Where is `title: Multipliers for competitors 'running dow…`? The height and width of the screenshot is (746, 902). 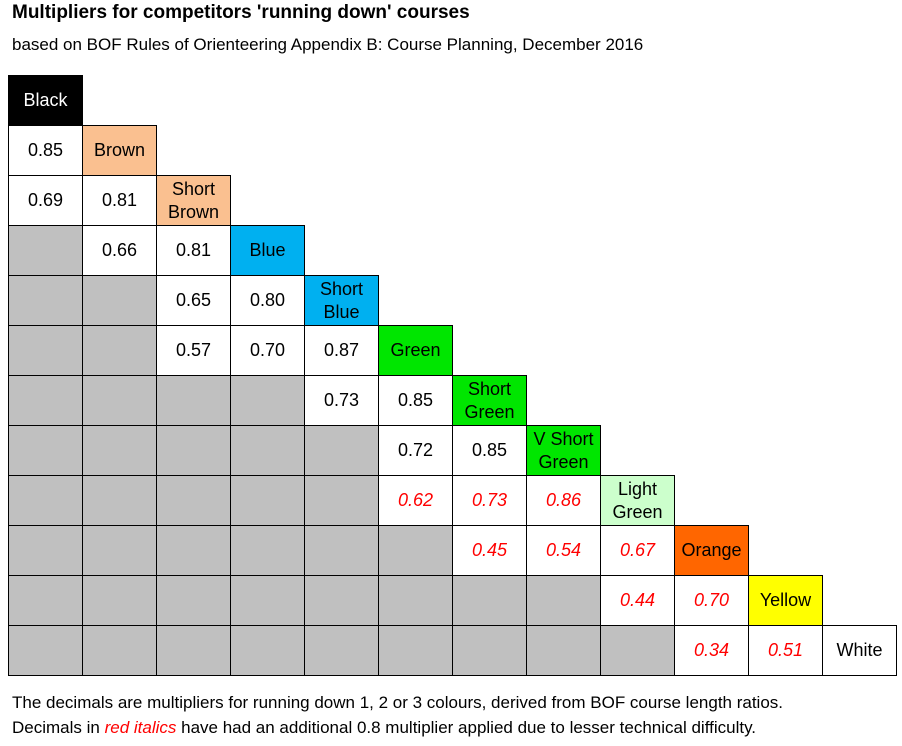
title: Multipliers for competitors 'running dow… is located at coordinates (241, 12).